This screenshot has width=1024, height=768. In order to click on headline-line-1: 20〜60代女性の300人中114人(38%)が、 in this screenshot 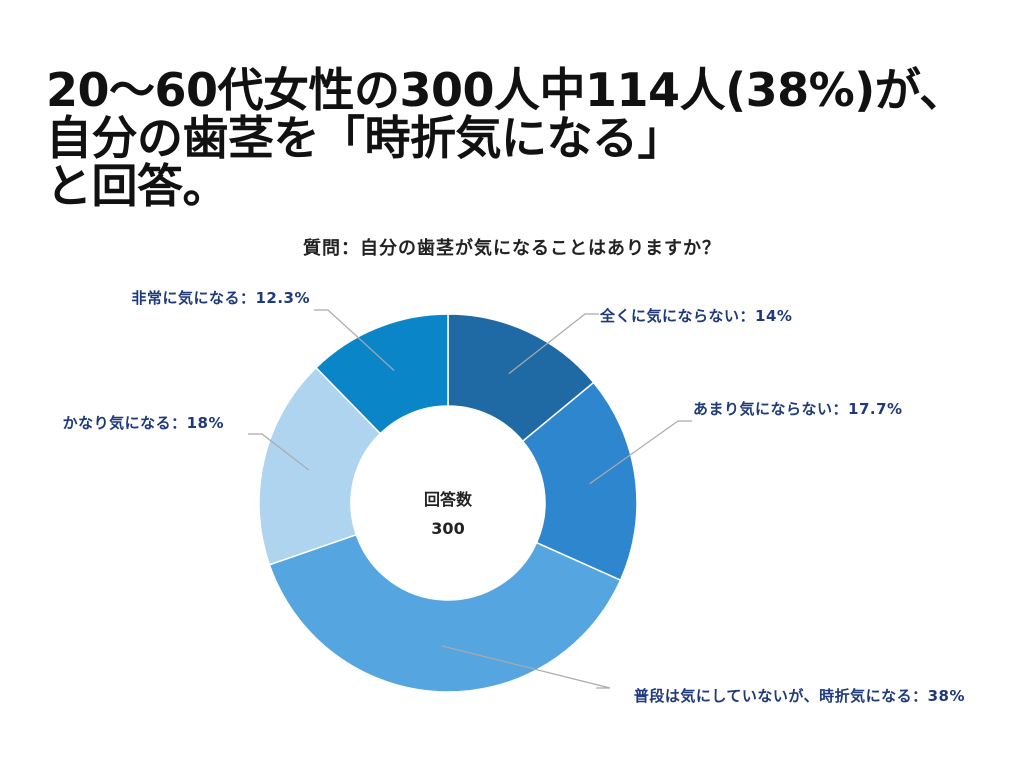, I will do `click(505, 90)`.